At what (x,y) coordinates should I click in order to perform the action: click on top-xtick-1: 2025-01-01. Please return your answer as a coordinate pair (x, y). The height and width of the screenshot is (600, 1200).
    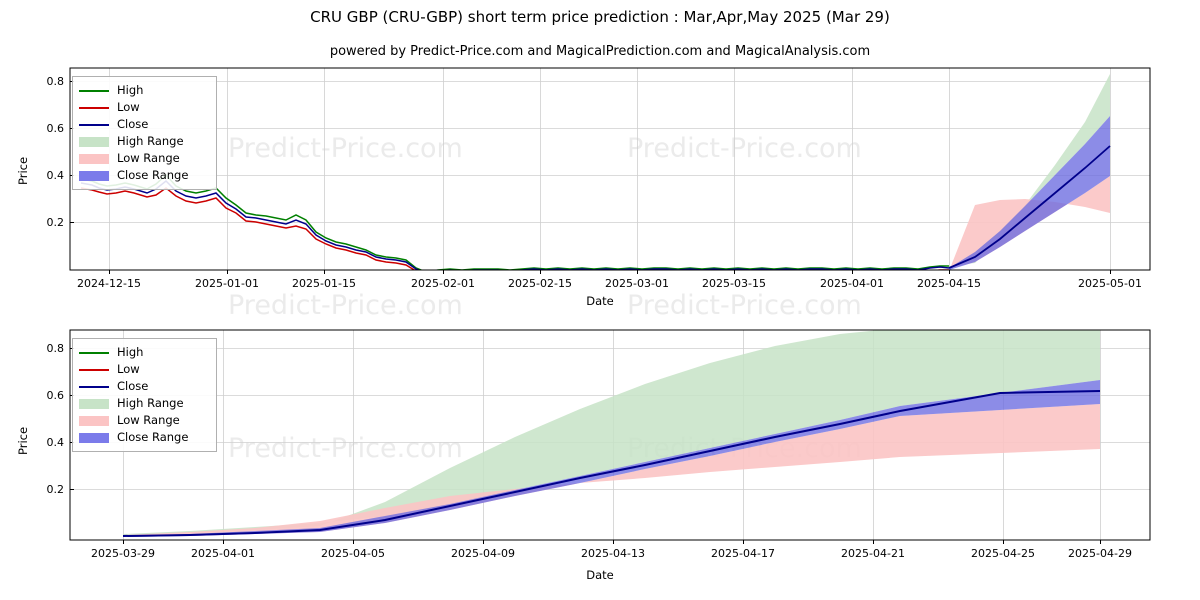
    Looking at the image, I should click on (227, 283).